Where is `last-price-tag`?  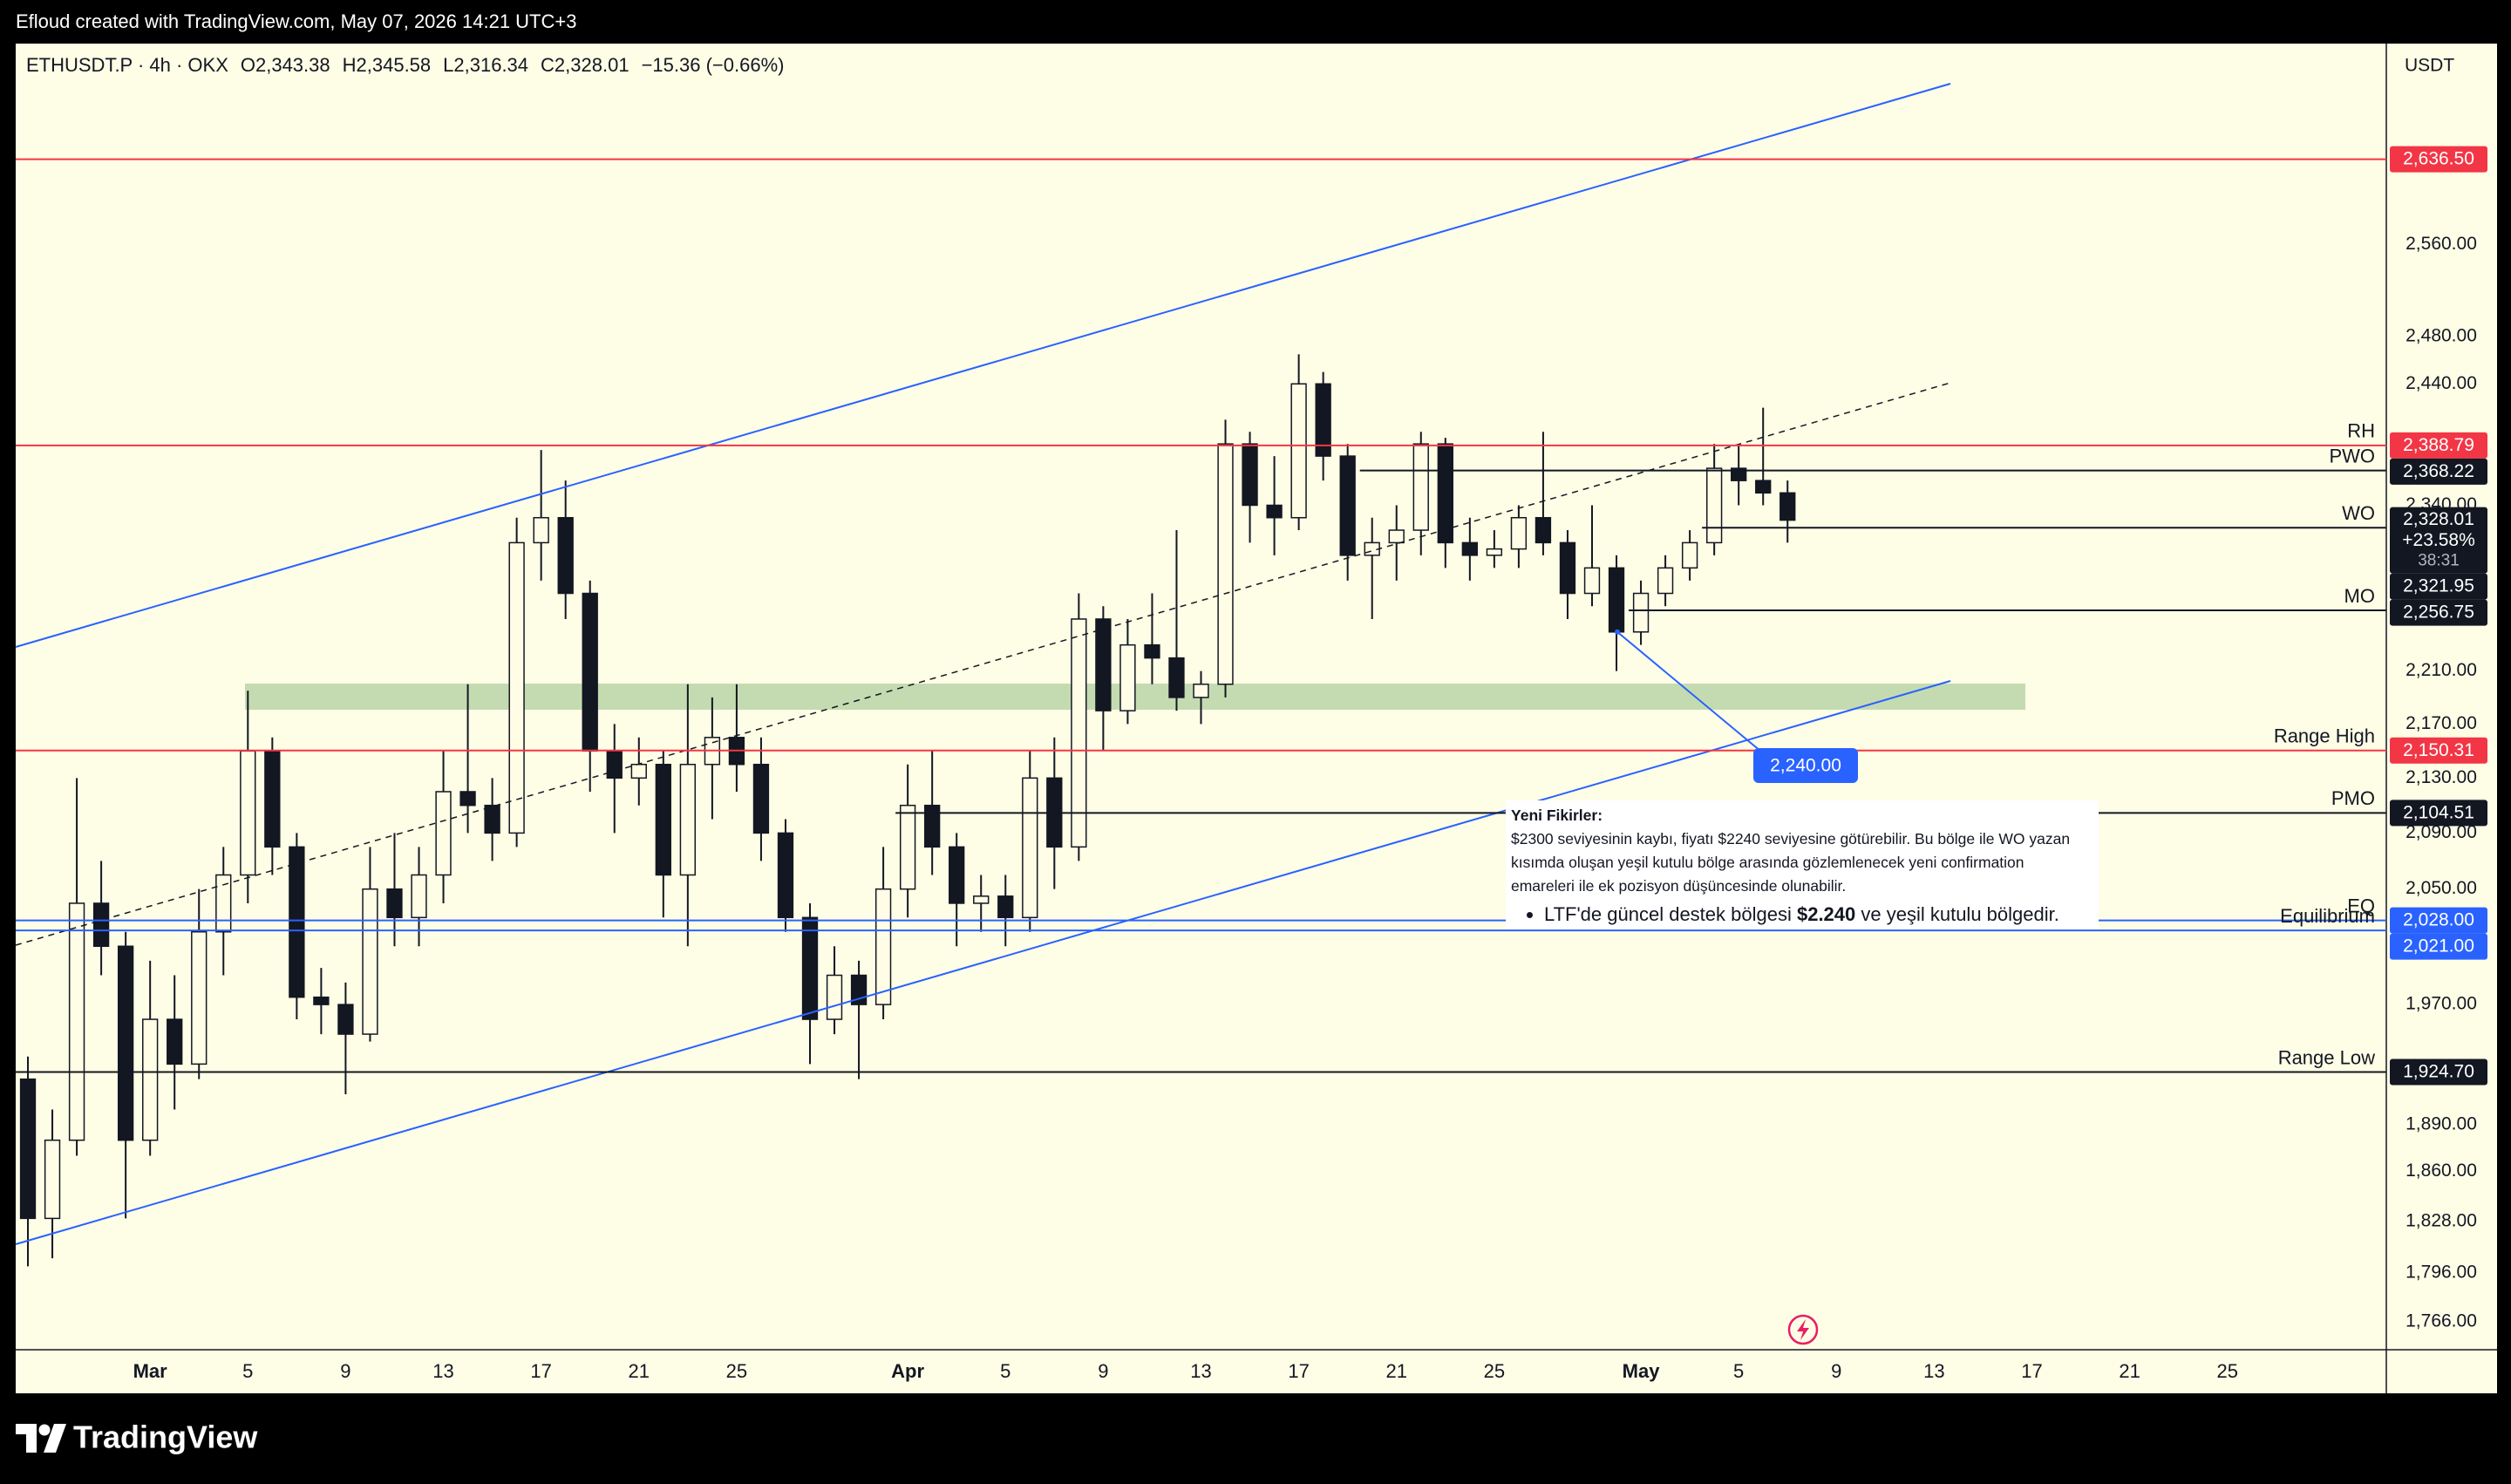 last-price-tag is located at coordinates (2438, 540).